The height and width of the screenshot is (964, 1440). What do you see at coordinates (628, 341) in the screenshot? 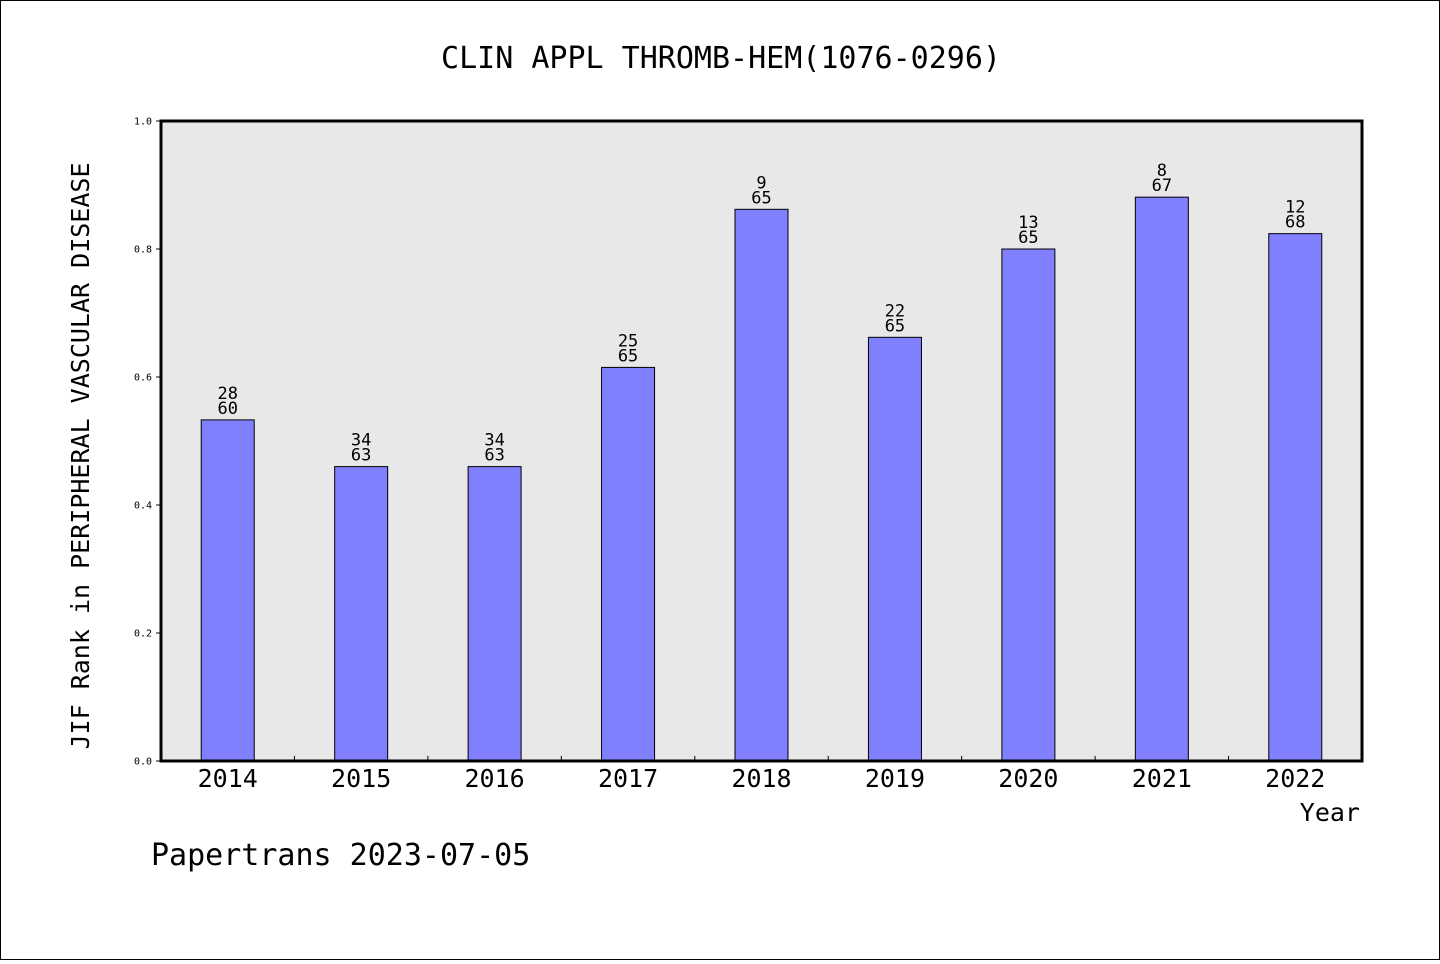
I see `bar-label-rank-2017: 25` at bounding box center [628, 341].